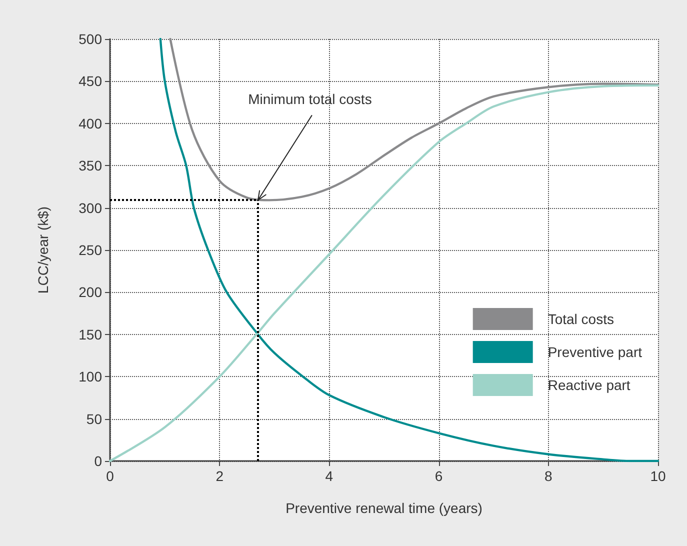  Describe the element at coordinates (329, 476) in the screenshot. I see `x-tick-label: 4` at that location.